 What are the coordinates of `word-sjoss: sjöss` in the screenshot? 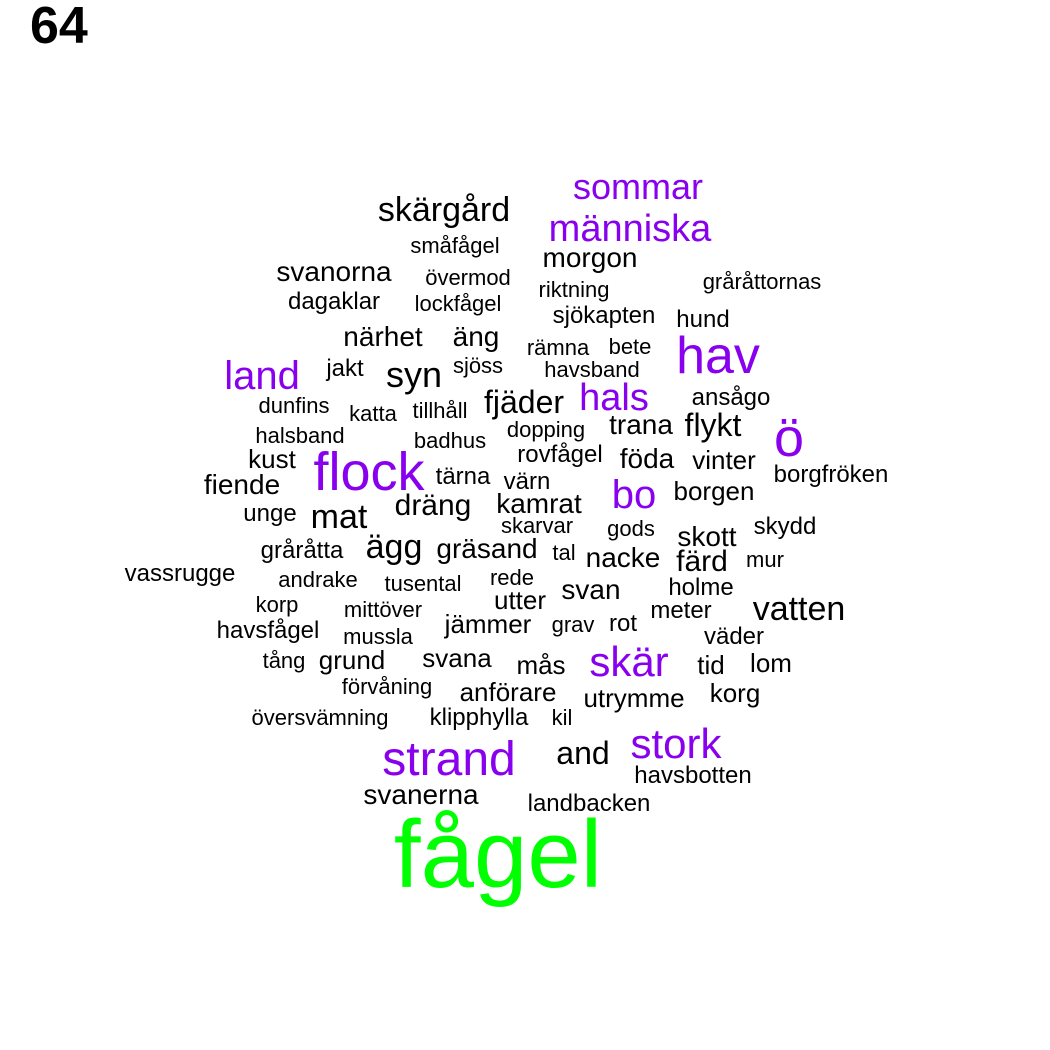 It's located at (478, 365).